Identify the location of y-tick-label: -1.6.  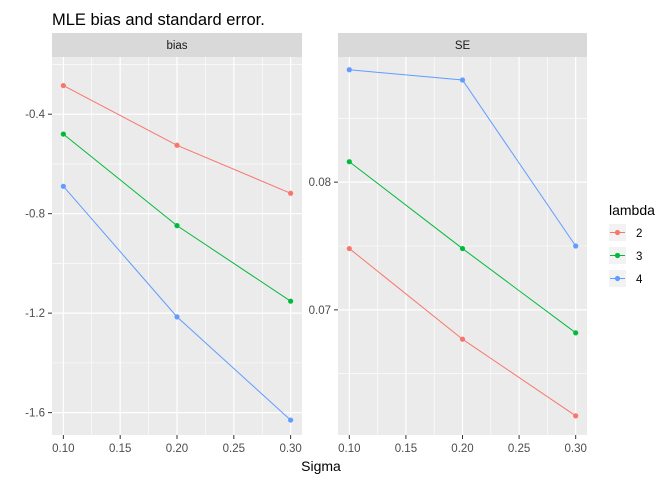
(35, 414).